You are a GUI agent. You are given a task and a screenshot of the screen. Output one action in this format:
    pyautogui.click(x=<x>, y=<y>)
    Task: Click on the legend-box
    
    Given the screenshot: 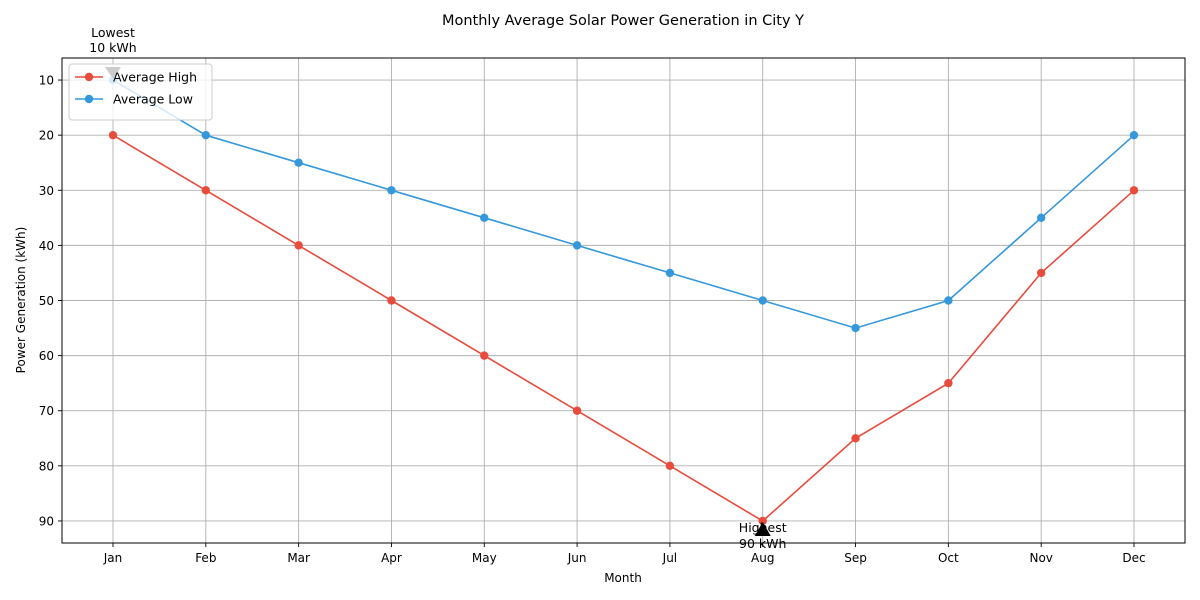 What is the action you would take?
    pyautogui.click(x=140, y=92)
    